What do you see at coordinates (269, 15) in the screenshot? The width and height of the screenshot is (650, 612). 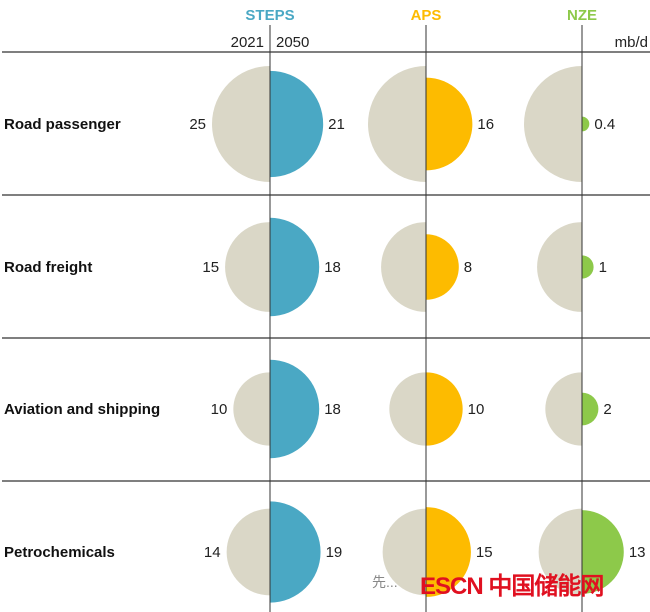 I see `scenario-header-steps: STEPS` at bounding box center [269, 15].